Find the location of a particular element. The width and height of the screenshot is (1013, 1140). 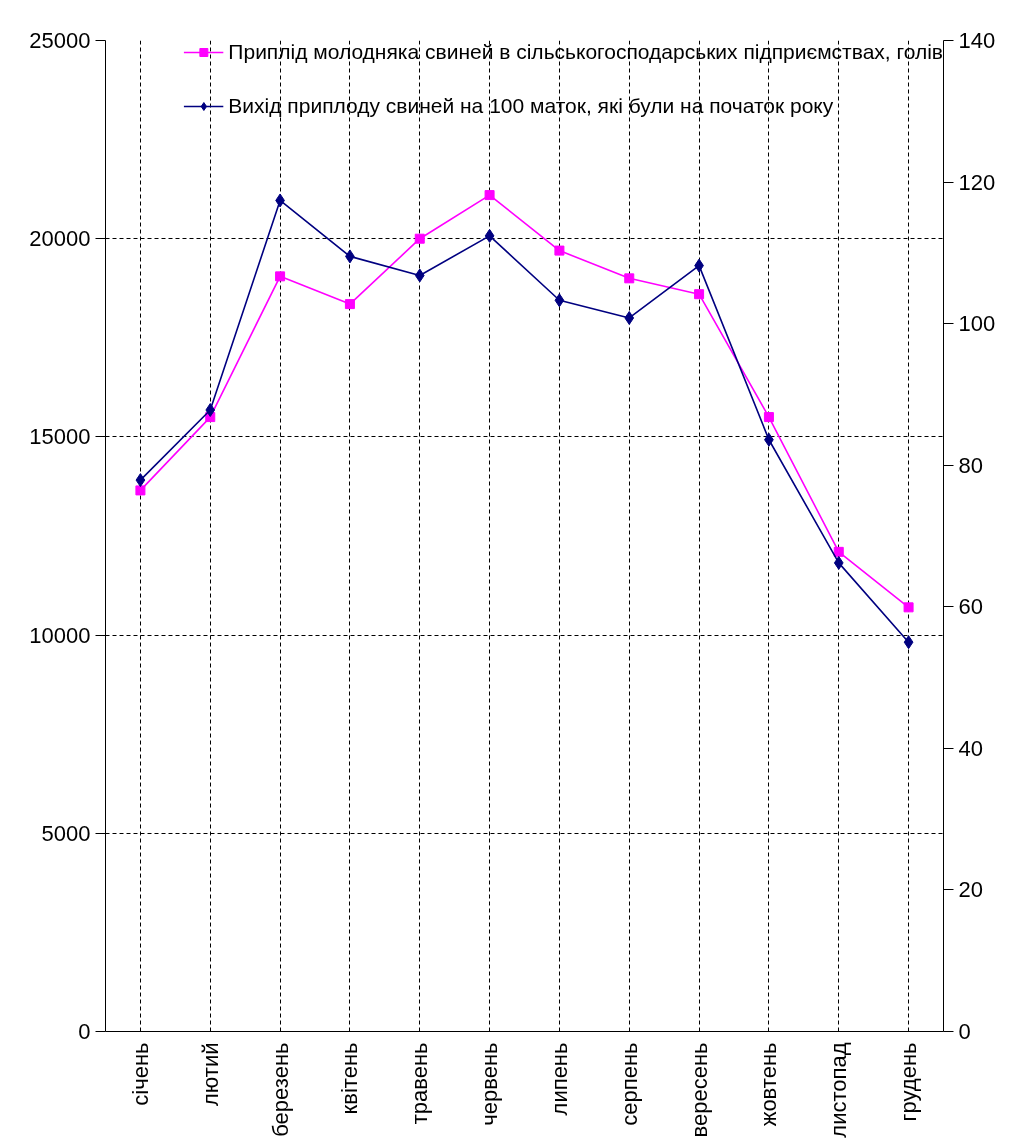

y-tick-label: 5000 is located at coordinates (66, 833).